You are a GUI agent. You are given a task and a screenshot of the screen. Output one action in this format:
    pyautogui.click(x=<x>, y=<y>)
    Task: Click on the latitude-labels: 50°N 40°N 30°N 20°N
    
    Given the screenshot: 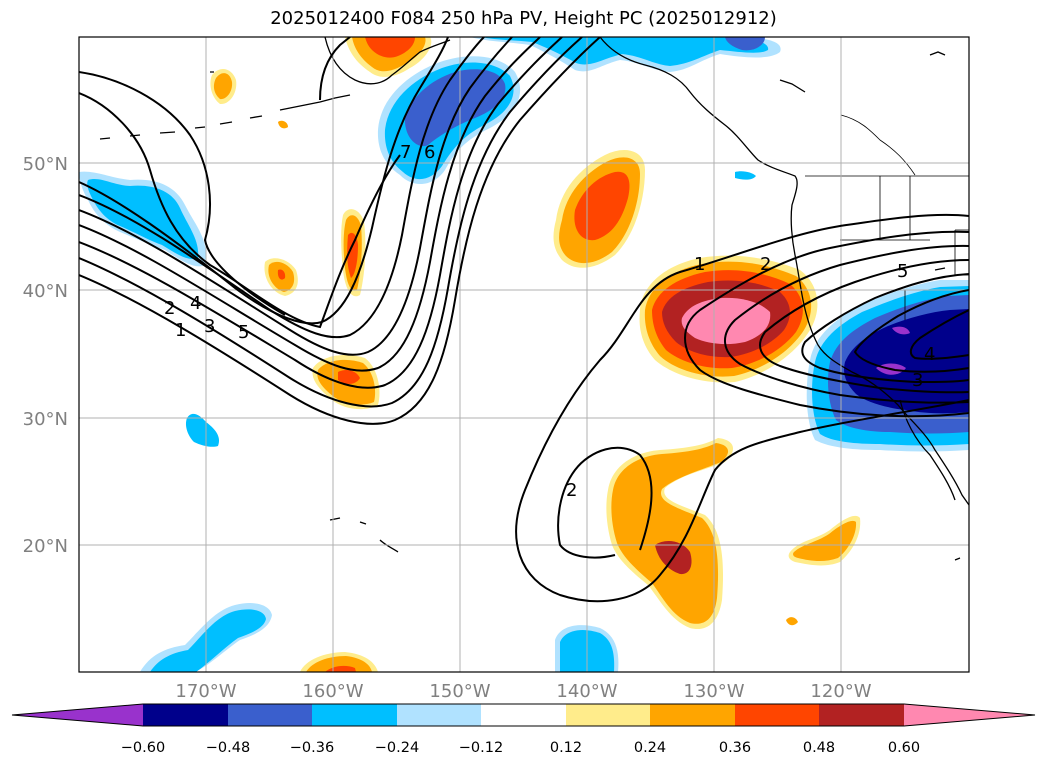 What is the action you would take?
    pyautogui.click(x=45, y=355)
    